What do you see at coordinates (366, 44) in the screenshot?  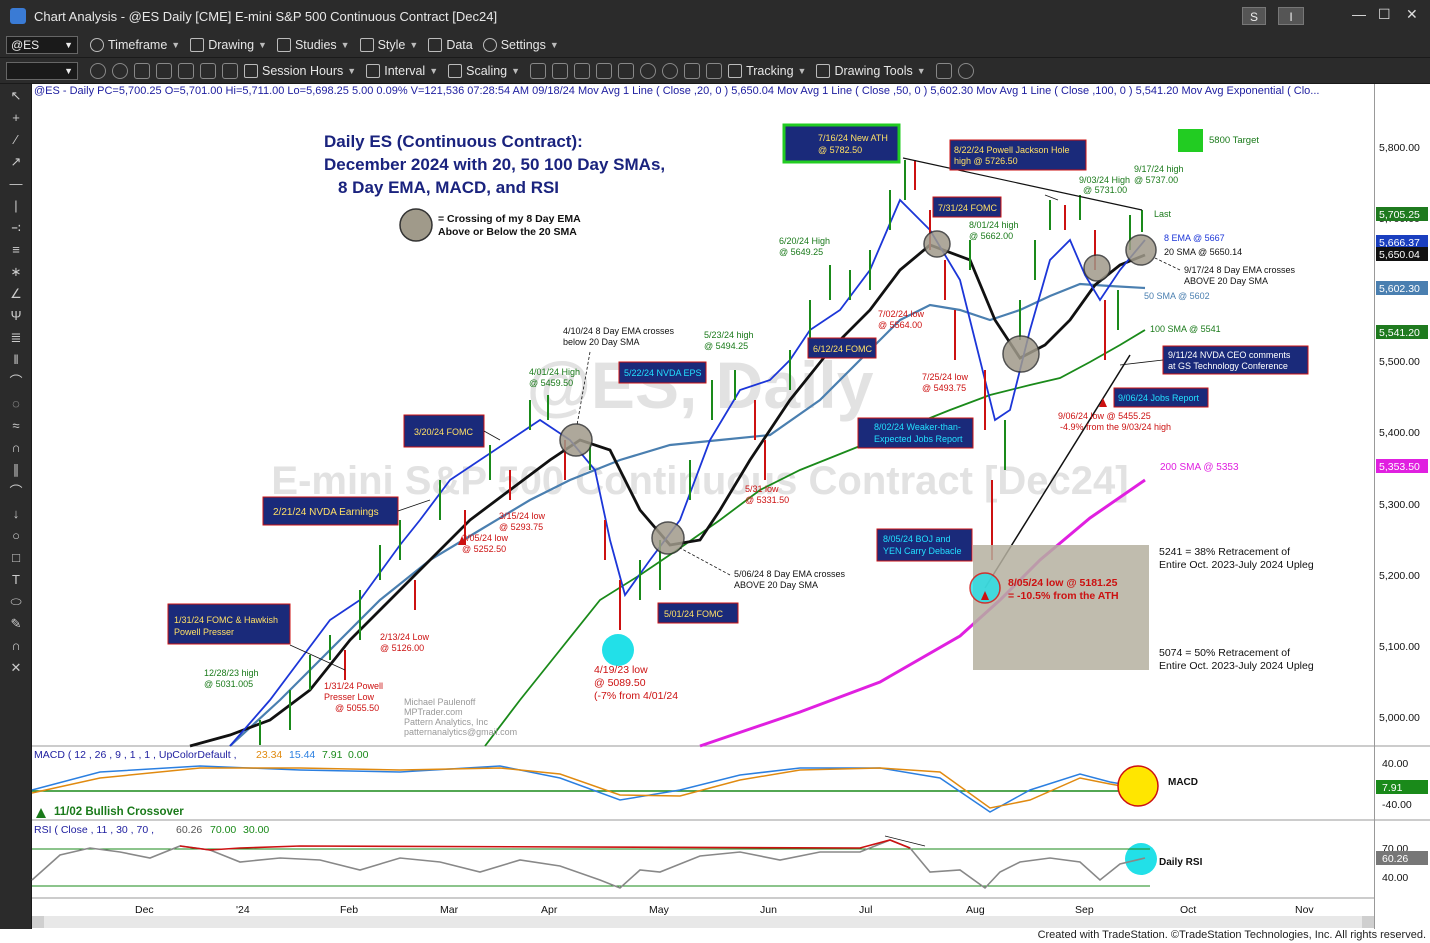 I see `style-icon` at bounding box center [366, 44].